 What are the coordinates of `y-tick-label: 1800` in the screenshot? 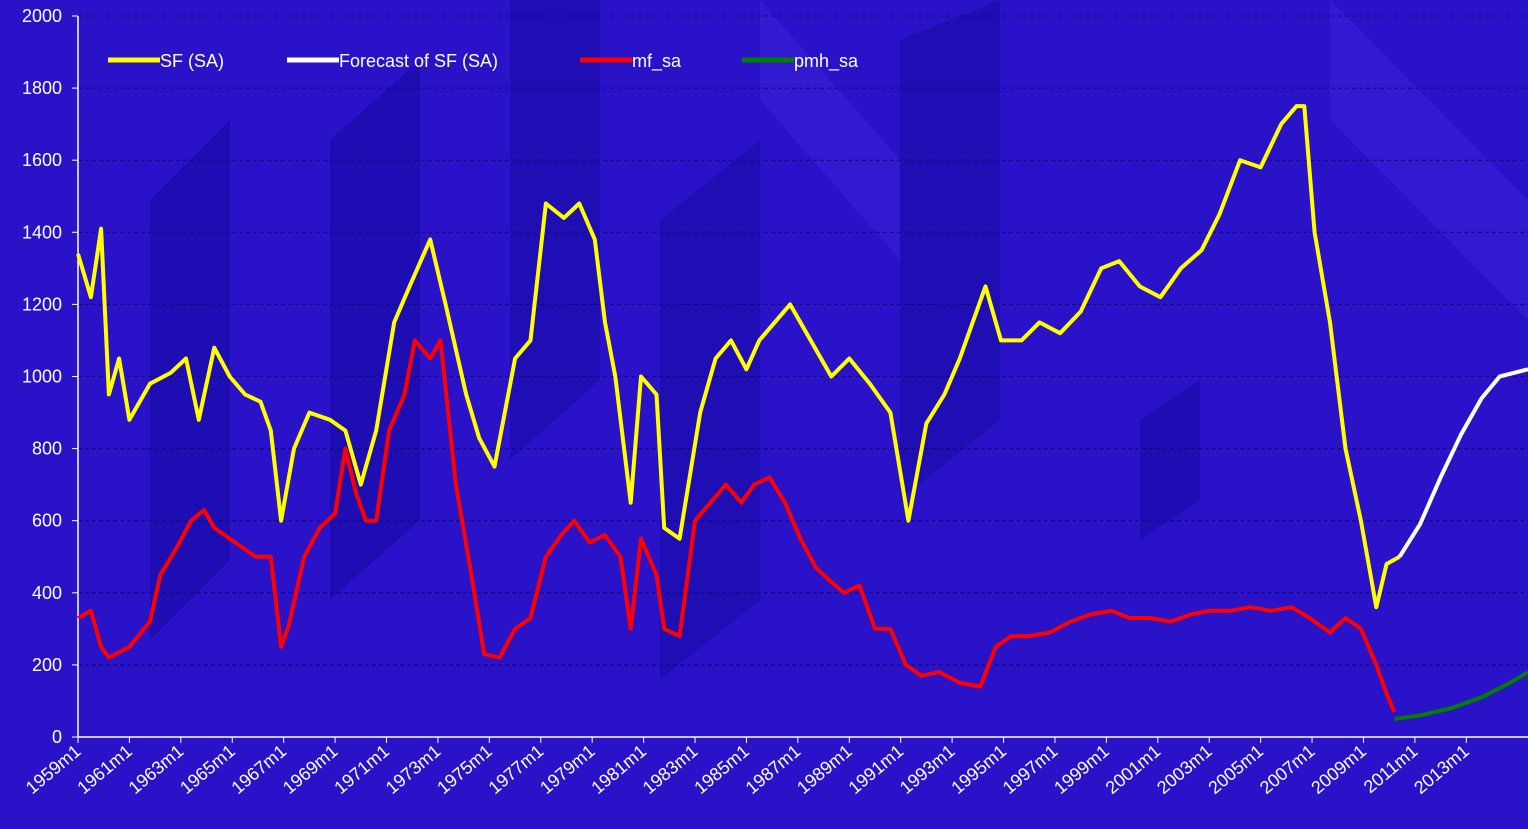 It's located at (42, 88).